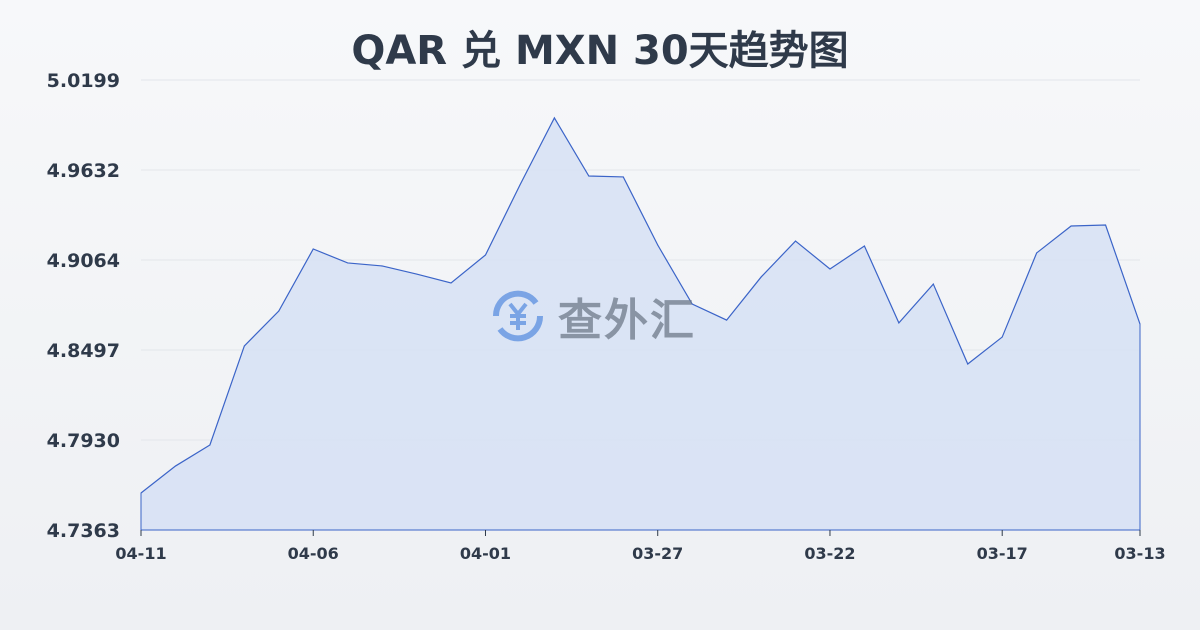 Image resolution: width=1200 pixels, height=630 pixels. What do you see at coordinates (1002, 553) in the screenshot?
I see `x-tick-label: 03-17` at bounding box center [1002, 553].